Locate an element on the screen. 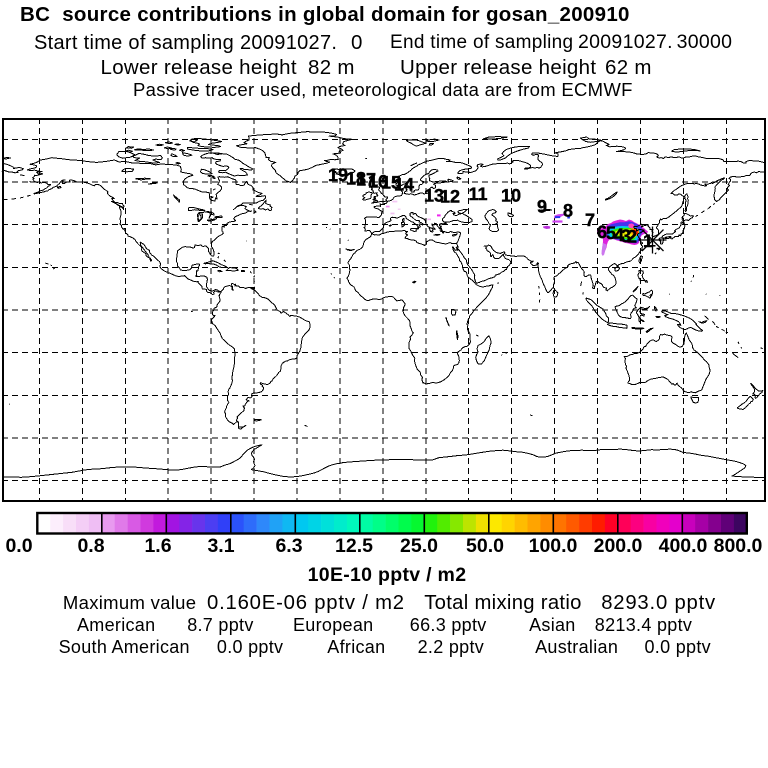 Image resolution: width=768 pixels, height=768 pixels. svg-text: 7 is located at coordinates (590, 220).